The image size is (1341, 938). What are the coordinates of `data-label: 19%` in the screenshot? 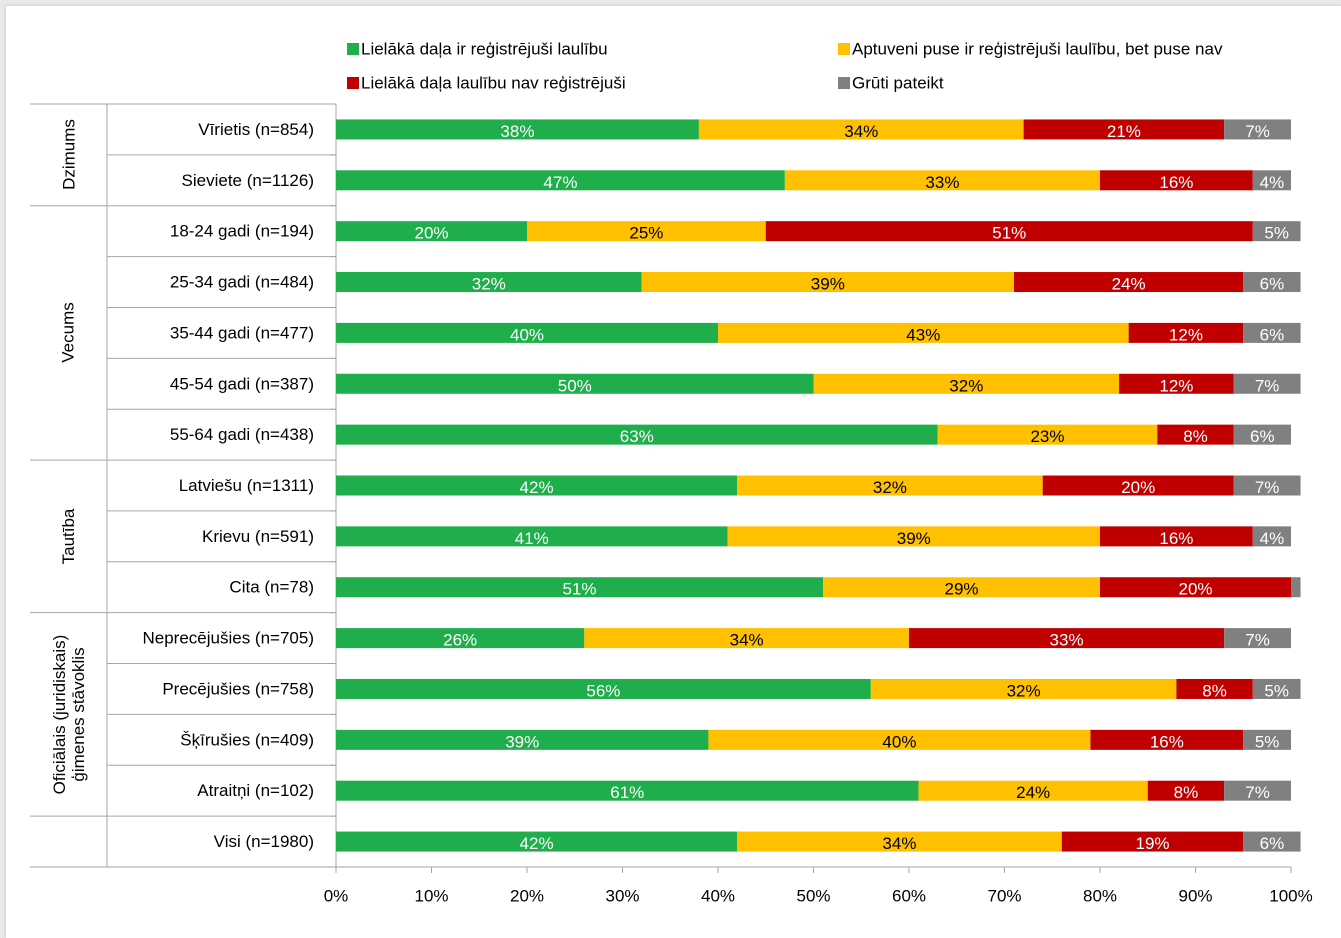 It's located at (1153, 843).